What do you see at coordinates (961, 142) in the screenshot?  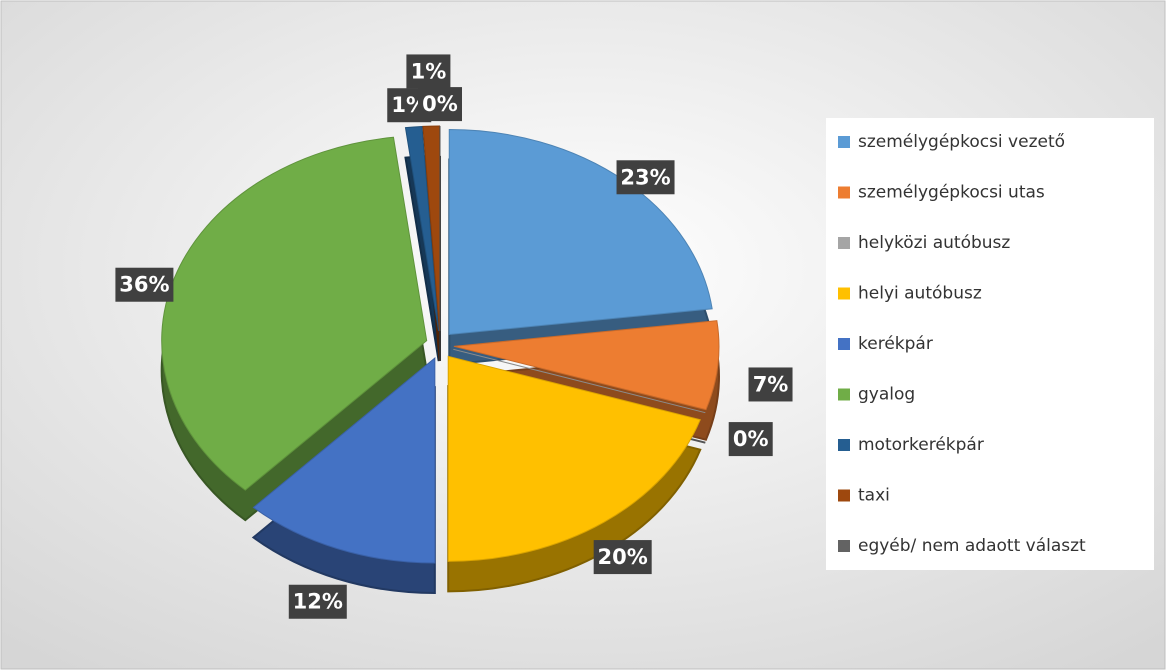 I see `legend-label: személygépkocsi vezető` at bounding box center [961, 142].